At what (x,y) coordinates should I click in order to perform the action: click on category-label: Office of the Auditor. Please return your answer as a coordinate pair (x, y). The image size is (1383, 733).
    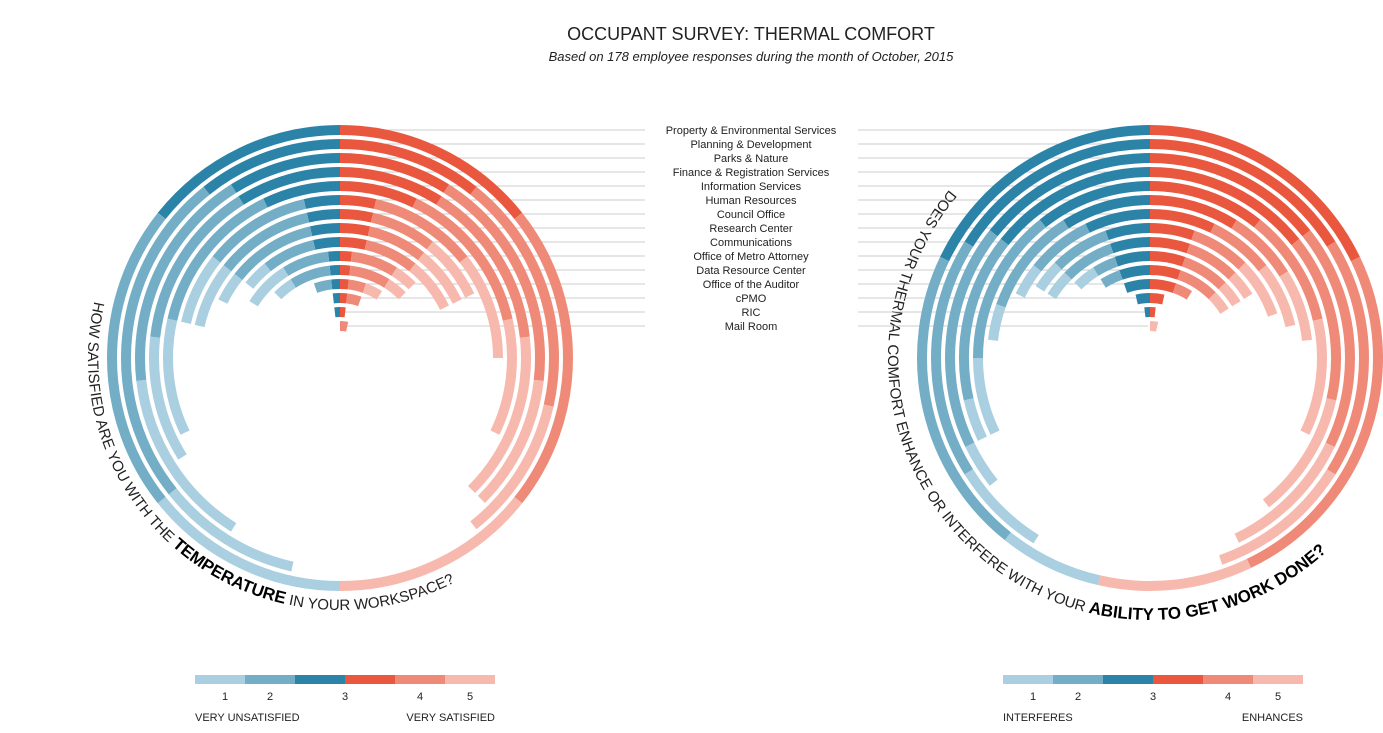
    Looking at the image, I should click on (751, 285).